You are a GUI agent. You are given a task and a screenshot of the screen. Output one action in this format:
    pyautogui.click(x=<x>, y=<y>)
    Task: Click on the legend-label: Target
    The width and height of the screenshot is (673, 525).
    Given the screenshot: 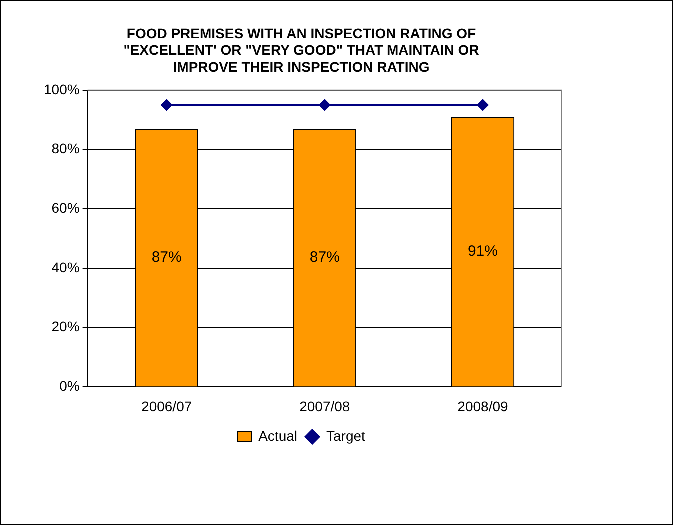 What is the action you would take?
    pyautogui.click(x=346, y=436)
    